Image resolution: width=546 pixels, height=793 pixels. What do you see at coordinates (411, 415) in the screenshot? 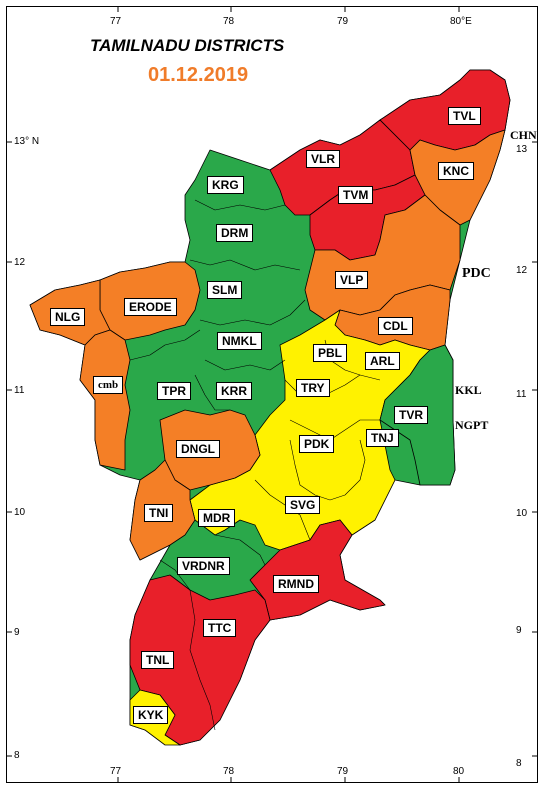
I see `district-label-tvr: TVR` at bounding box center [411, 415].